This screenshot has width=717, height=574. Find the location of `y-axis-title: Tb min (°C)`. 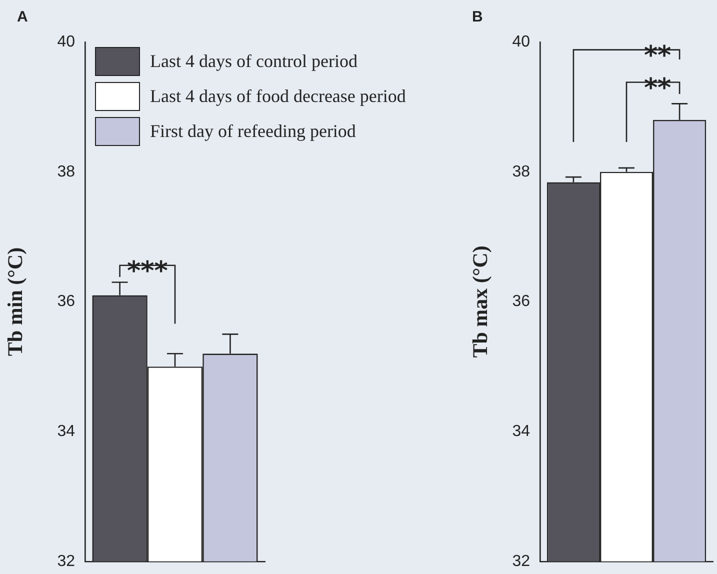

y-axis-title: Tb min (°C) is located at coordinates (15, 301).